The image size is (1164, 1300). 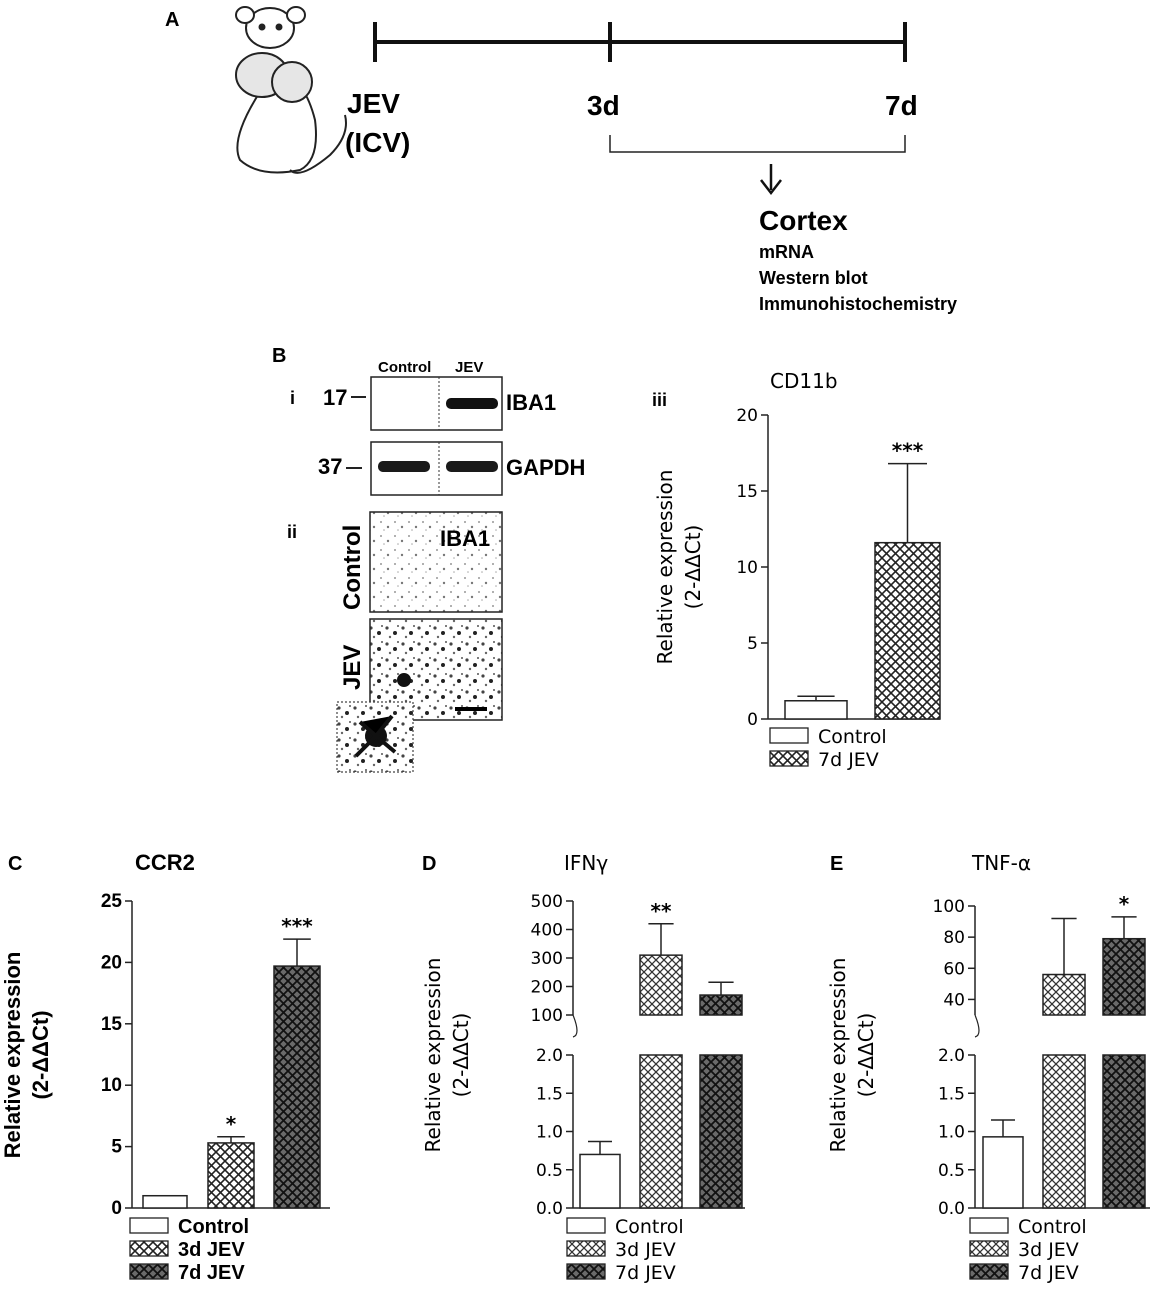 What do you see at coordinates (752, 644) in the screenshot?
I see `y-tick-label: 5` at bounding box center [752, 644].